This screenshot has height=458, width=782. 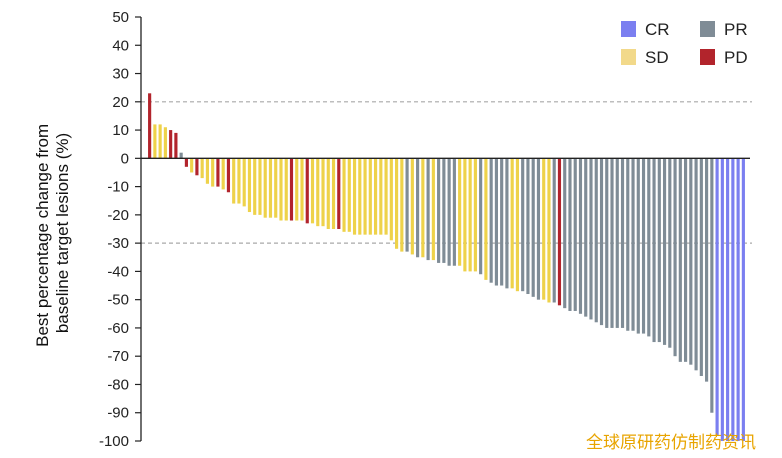 What do you see at coordinates (617, 243) in the screenshot?
I see `bar-90-pr` at bounding box center [617, 243].